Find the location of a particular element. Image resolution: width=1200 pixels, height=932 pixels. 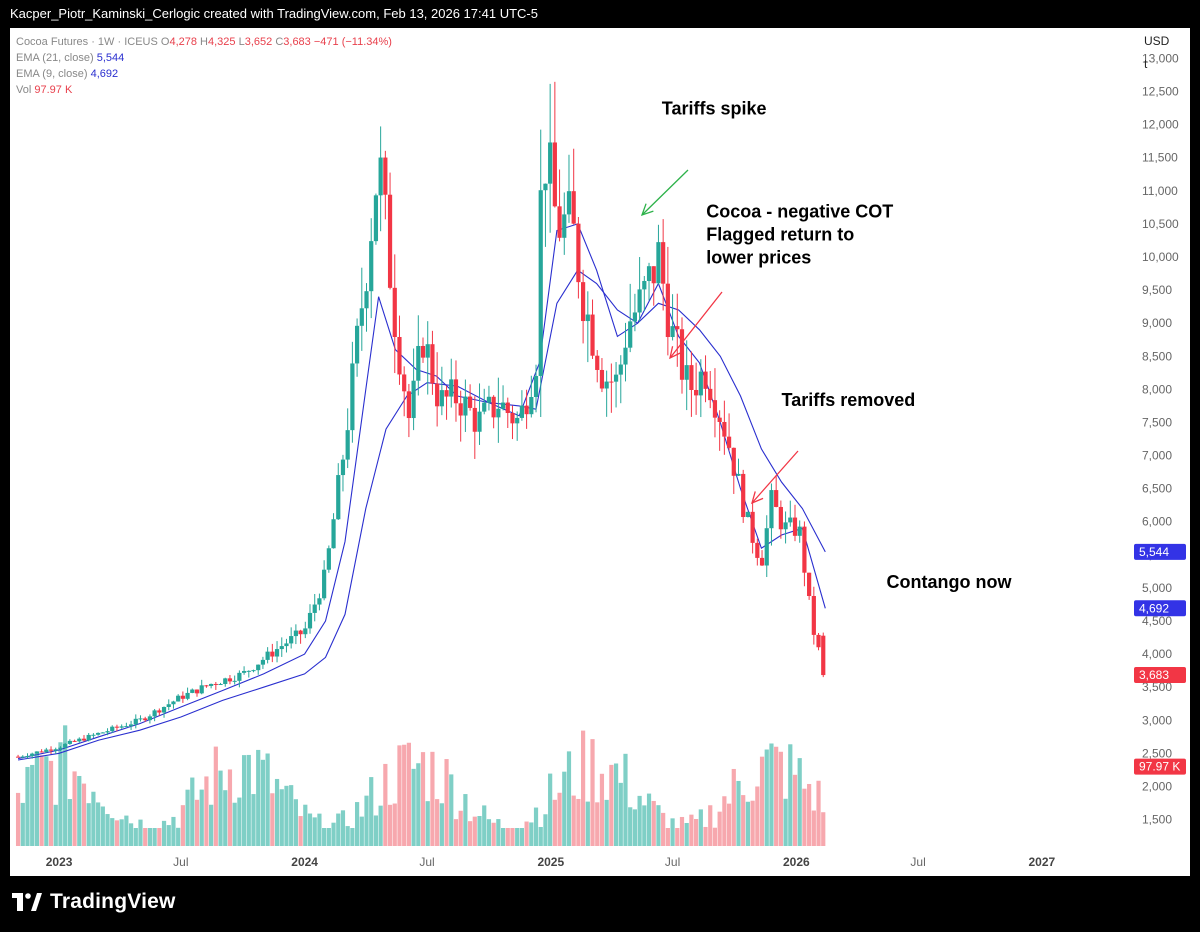

tradingview-brand: TradingView is located at coordinates (94, 902).